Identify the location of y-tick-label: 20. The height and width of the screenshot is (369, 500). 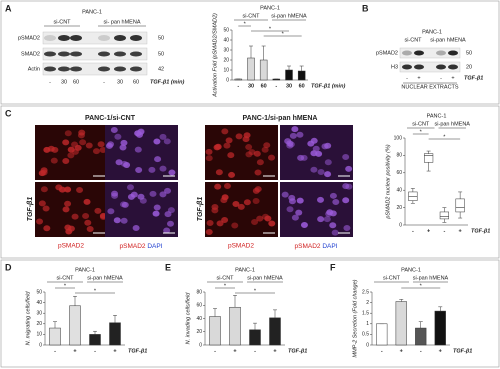
(199, 332).